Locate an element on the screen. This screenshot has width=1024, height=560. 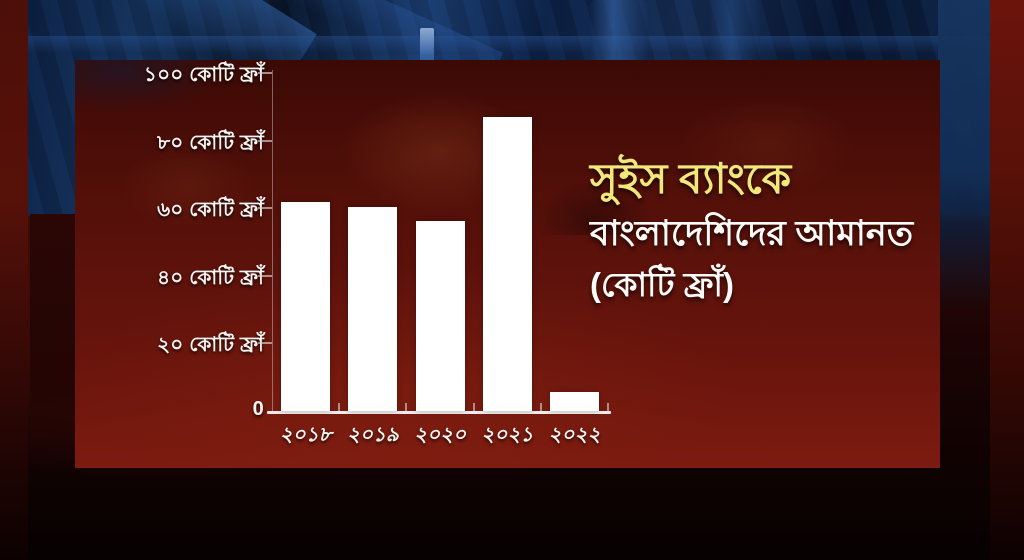
y-axis-label: 0 is located at coordinates (258, 409).